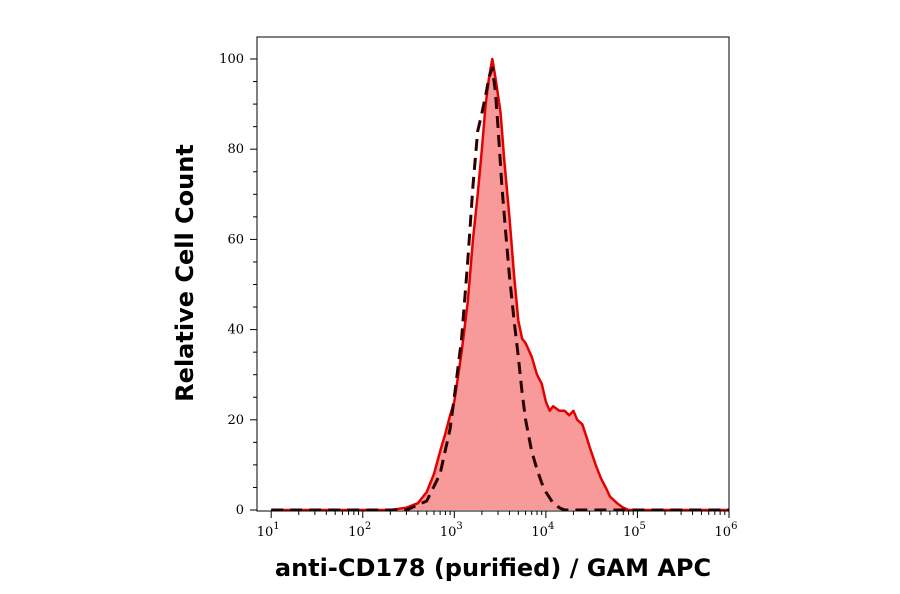  Describe the element at coordinates (451, 530) in the screenshot. I see `x-tick-label: 10³` at that location.